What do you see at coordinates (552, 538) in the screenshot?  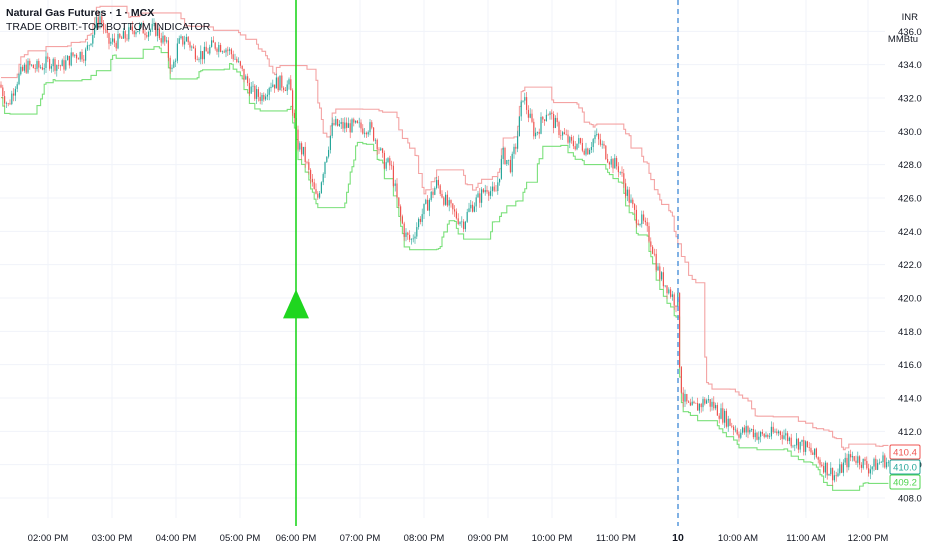 I see `x-tick-label: 10:00 PM` at bounding box center [552, 538].